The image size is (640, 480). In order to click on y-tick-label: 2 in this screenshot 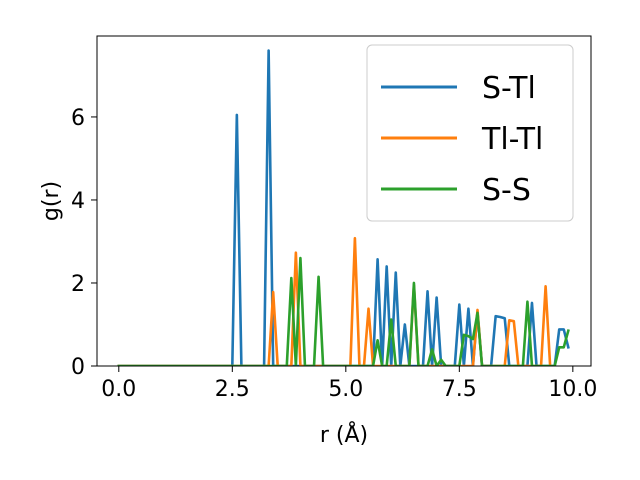, I will do `click(78, 284)`.